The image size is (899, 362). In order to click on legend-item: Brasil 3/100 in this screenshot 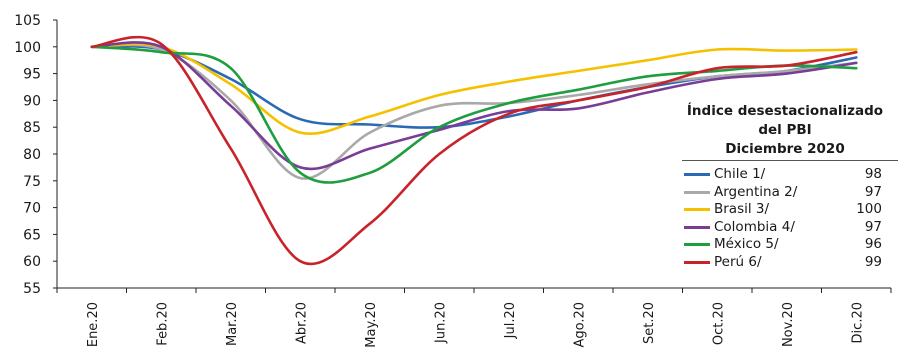, I will do `click(783, 209)`.